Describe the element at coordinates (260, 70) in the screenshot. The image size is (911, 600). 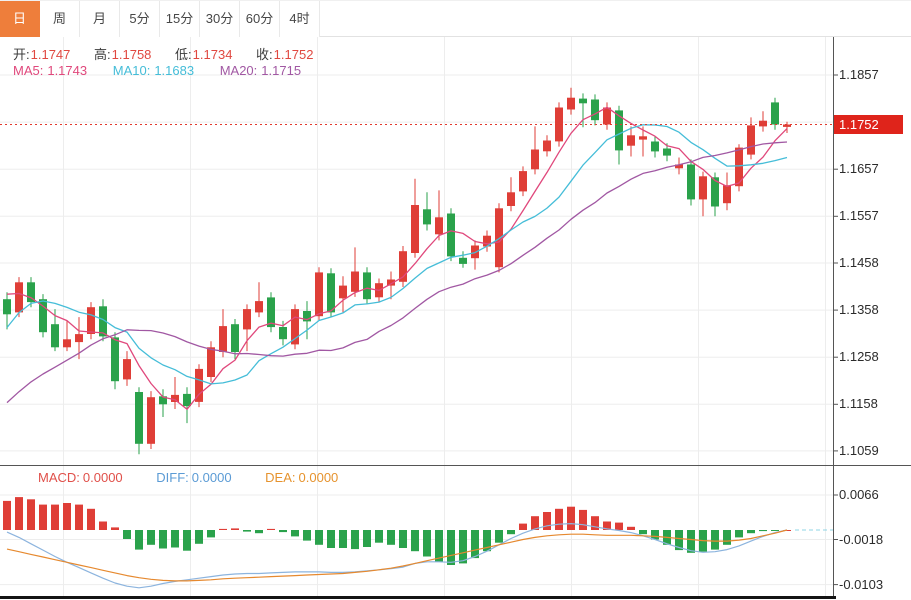
I see `ma20-readout: MA20: 1.1715` at that location.